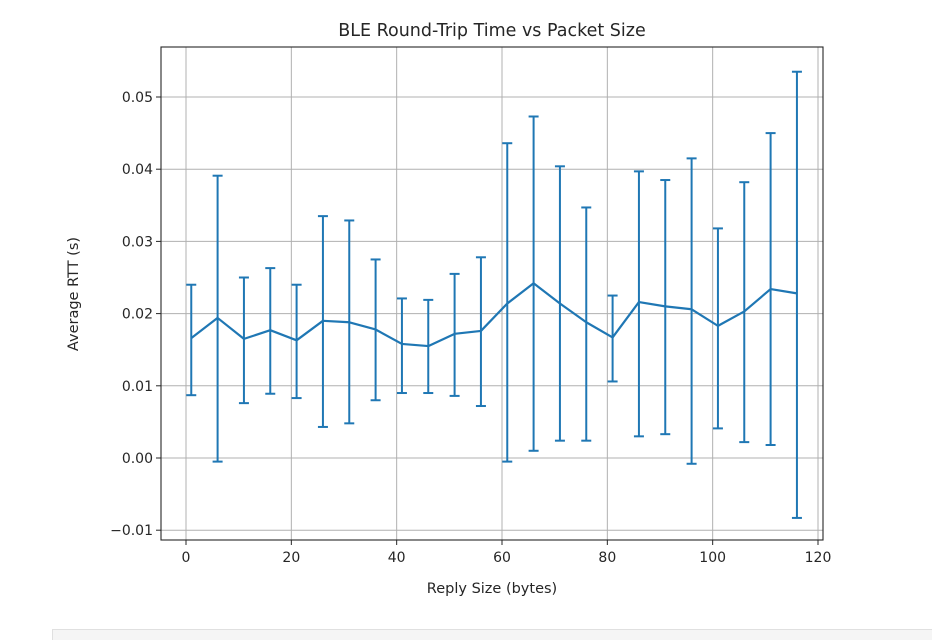 The image size is (932, 640). I want to click on x-tick-label: 100, so click(712, 558).